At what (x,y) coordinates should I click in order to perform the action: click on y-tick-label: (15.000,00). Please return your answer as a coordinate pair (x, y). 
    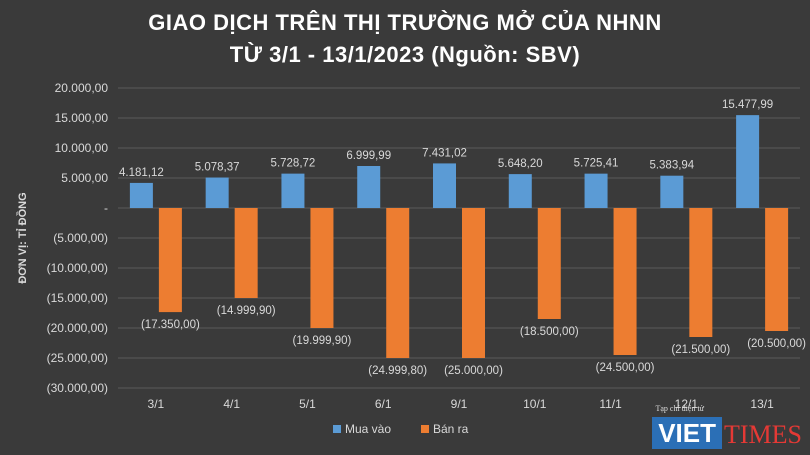
    Looking at the image, I should click on (77, 298).